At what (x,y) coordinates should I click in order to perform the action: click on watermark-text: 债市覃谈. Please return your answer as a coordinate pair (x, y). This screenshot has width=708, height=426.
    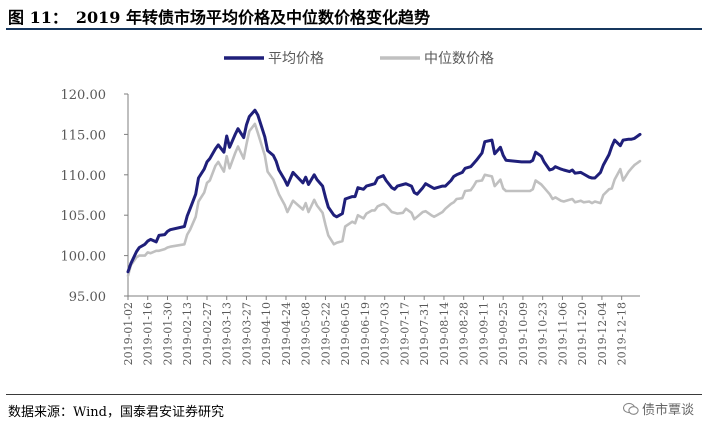
    Looking at the image, I should click on (667, 410).